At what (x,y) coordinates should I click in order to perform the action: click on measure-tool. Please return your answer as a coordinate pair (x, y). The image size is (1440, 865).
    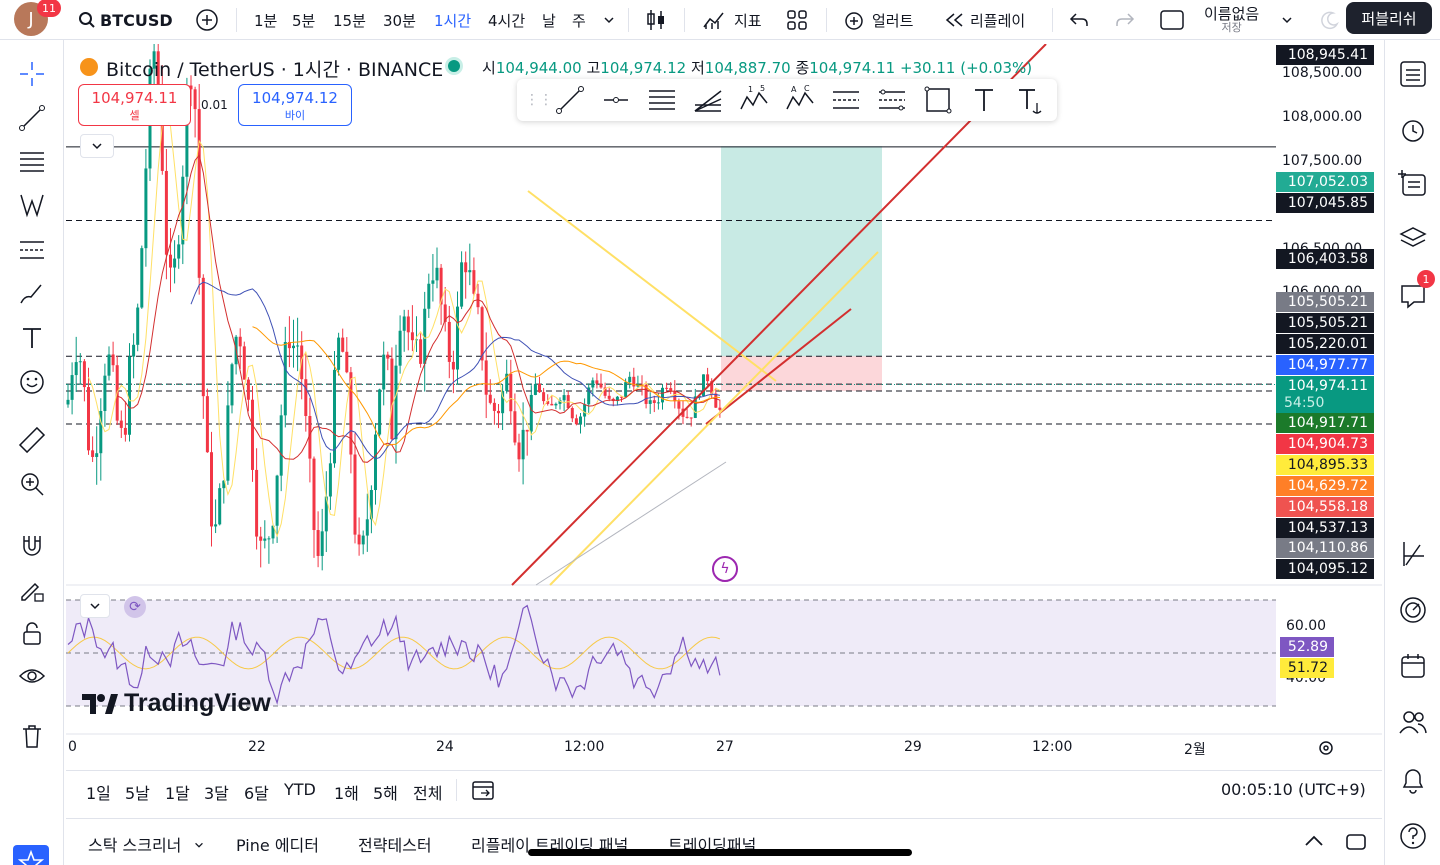
    Looking at the image, I should click on (32, 440).